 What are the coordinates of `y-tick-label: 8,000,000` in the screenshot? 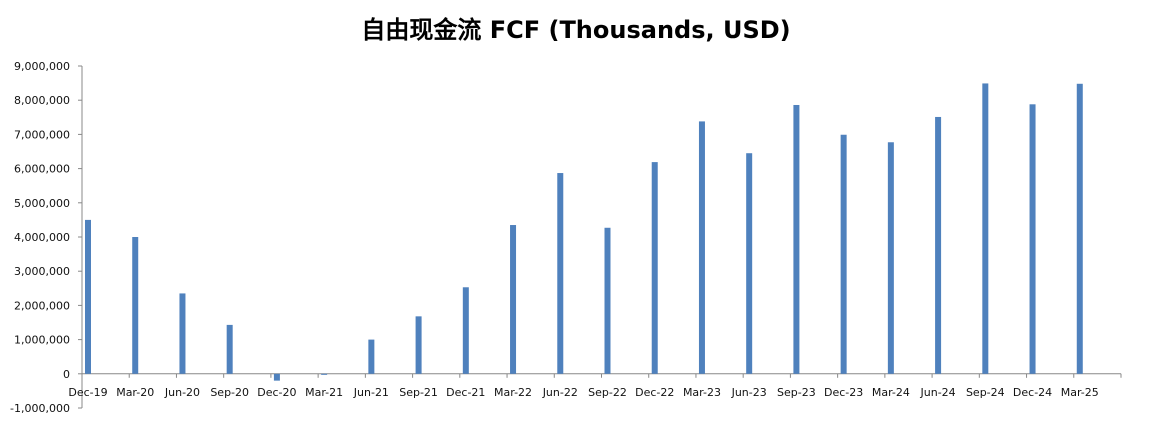 It's located at (42, 100).